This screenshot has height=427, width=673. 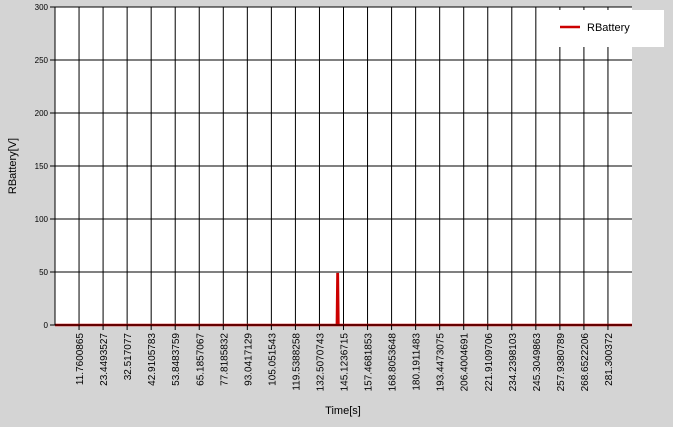 What do you see at coordinates (561, 362) in the screenshot?
I see `x-tick-label: 257.9380789` at bounding box center [561, 362].